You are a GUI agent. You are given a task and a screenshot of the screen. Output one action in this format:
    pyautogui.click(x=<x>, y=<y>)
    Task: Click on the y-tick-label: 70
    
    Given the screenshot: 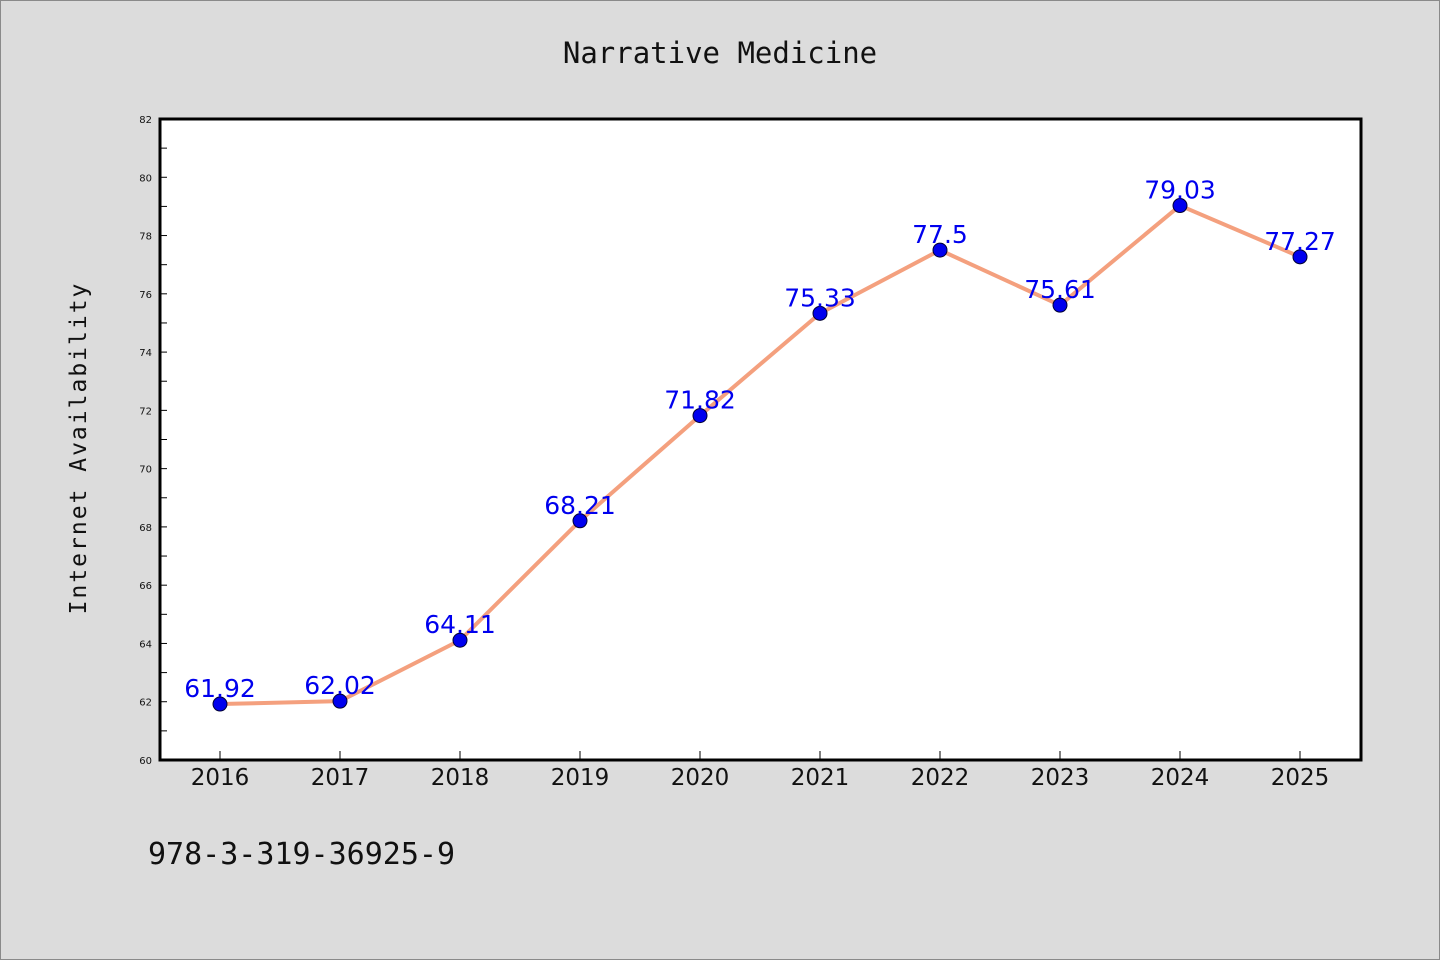 What is the action you would take?
    pyautogui.click(x=145, y=470)
    